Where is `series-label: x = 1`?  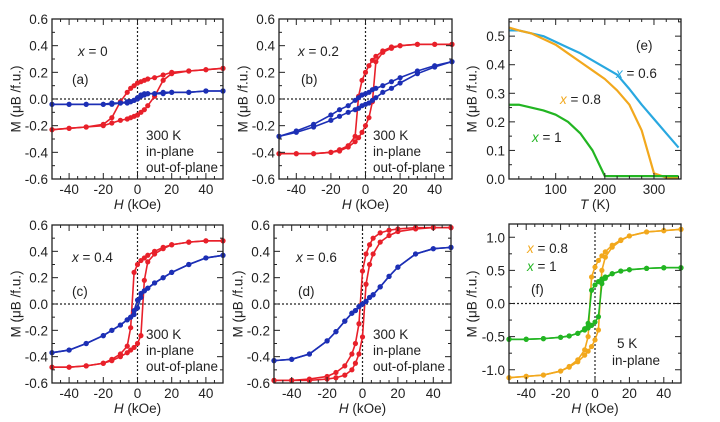
series-label: x = 1 is located at coordinates (541, 266).